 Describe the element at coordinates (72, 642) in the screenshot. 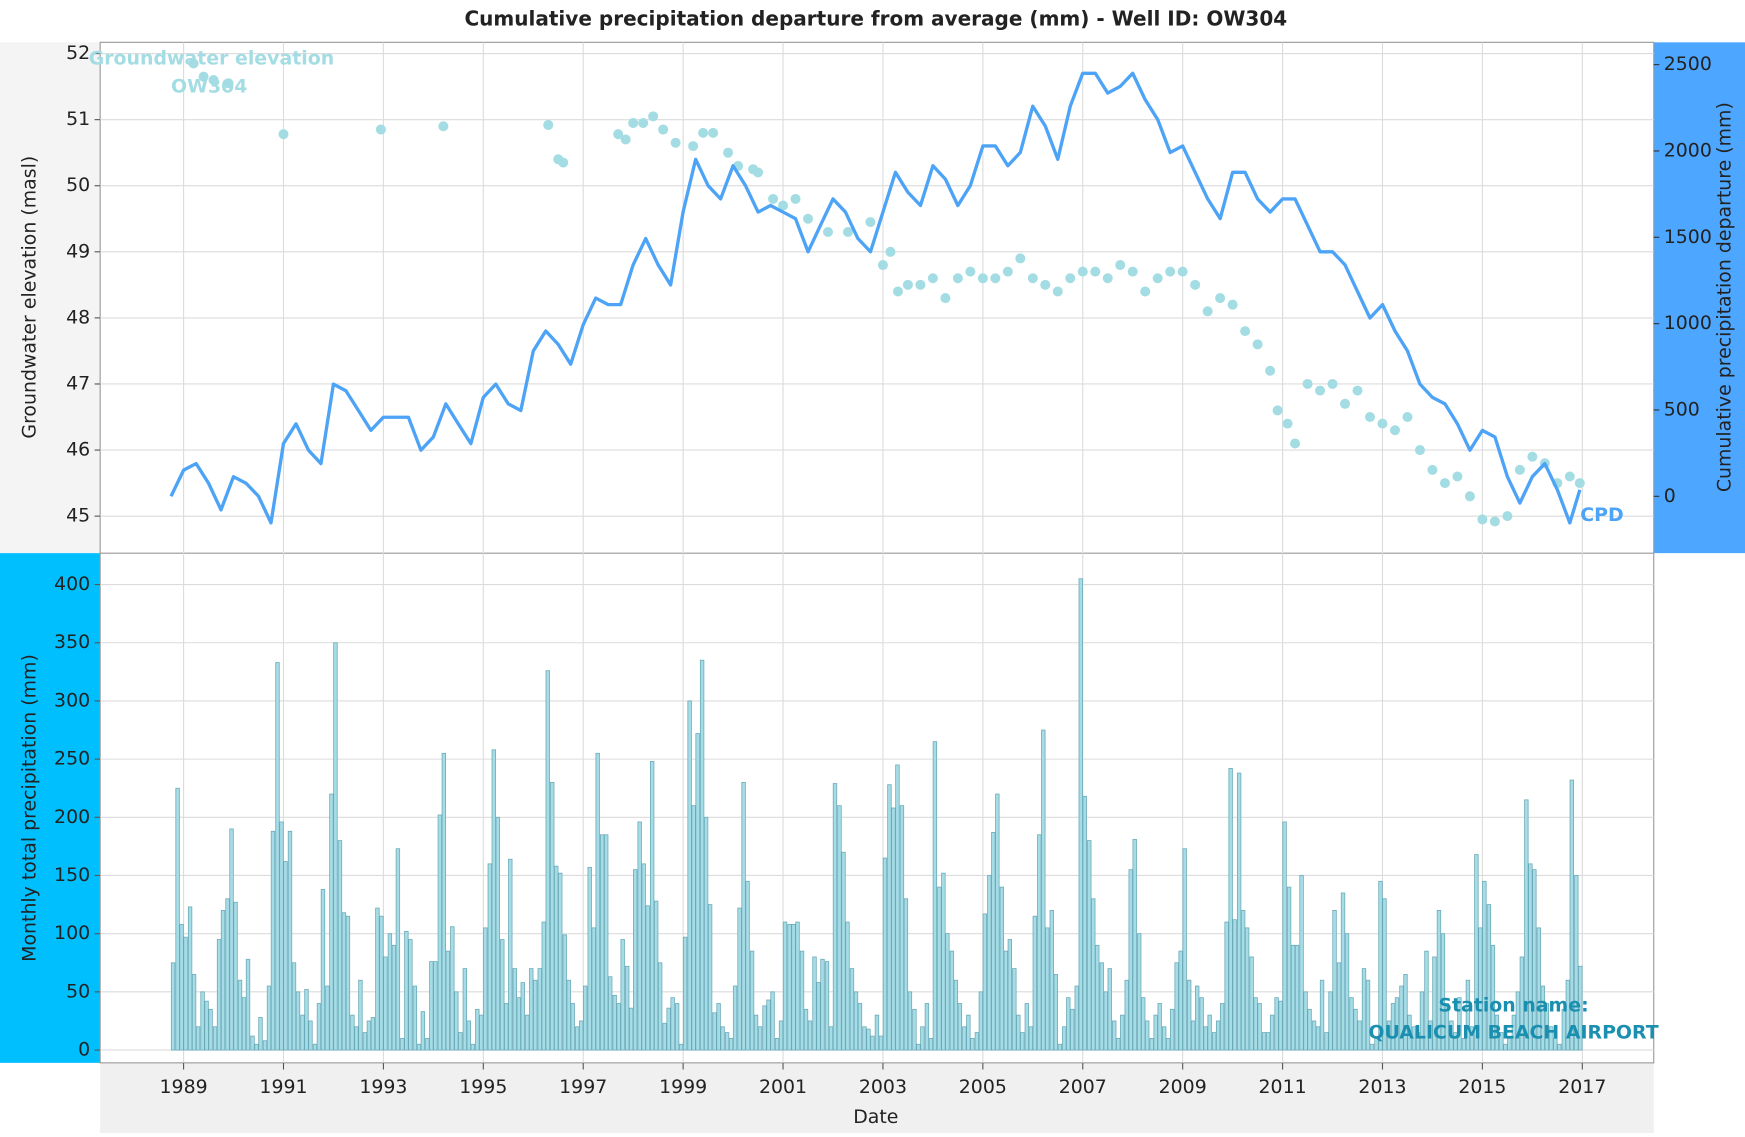

I see `y-tick-label: 350` at that location.